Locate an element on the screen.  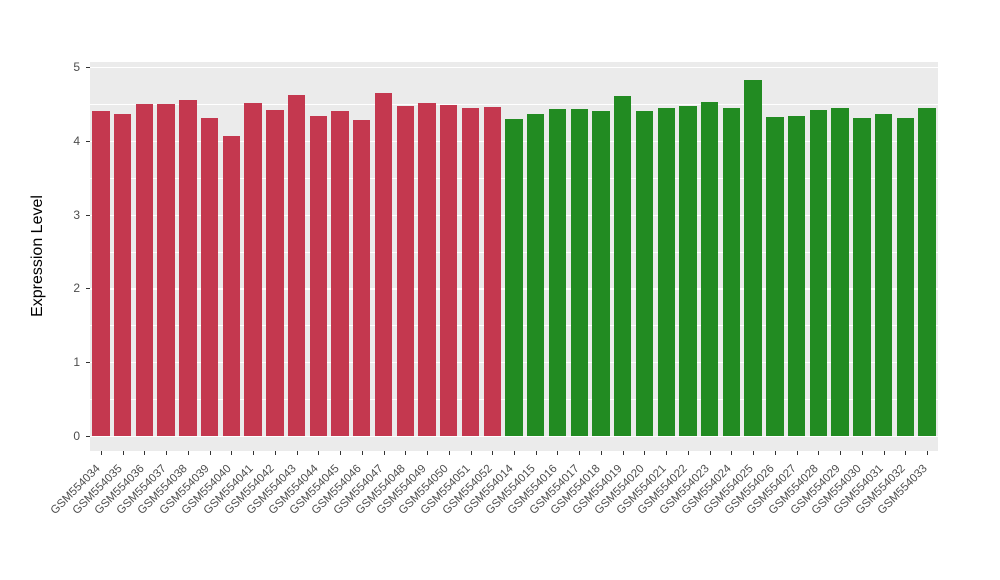
bar-GSM554036 is located at coordinates (144, 269).